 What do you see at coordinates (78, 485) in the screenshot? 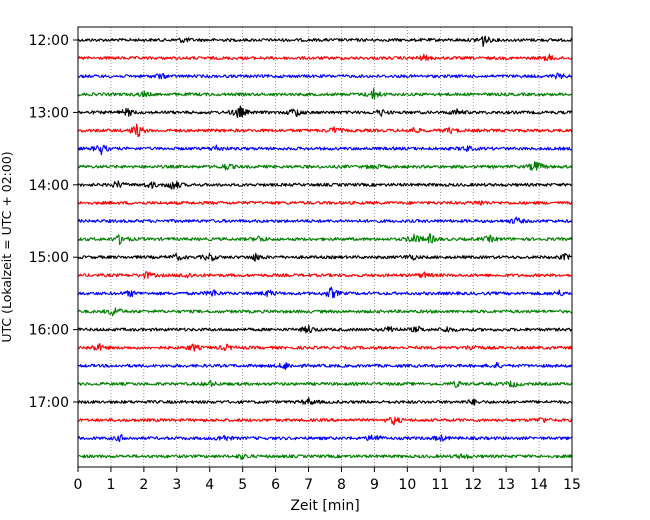
I see `x-tick-label: 0` at bounding box center [78, 485].